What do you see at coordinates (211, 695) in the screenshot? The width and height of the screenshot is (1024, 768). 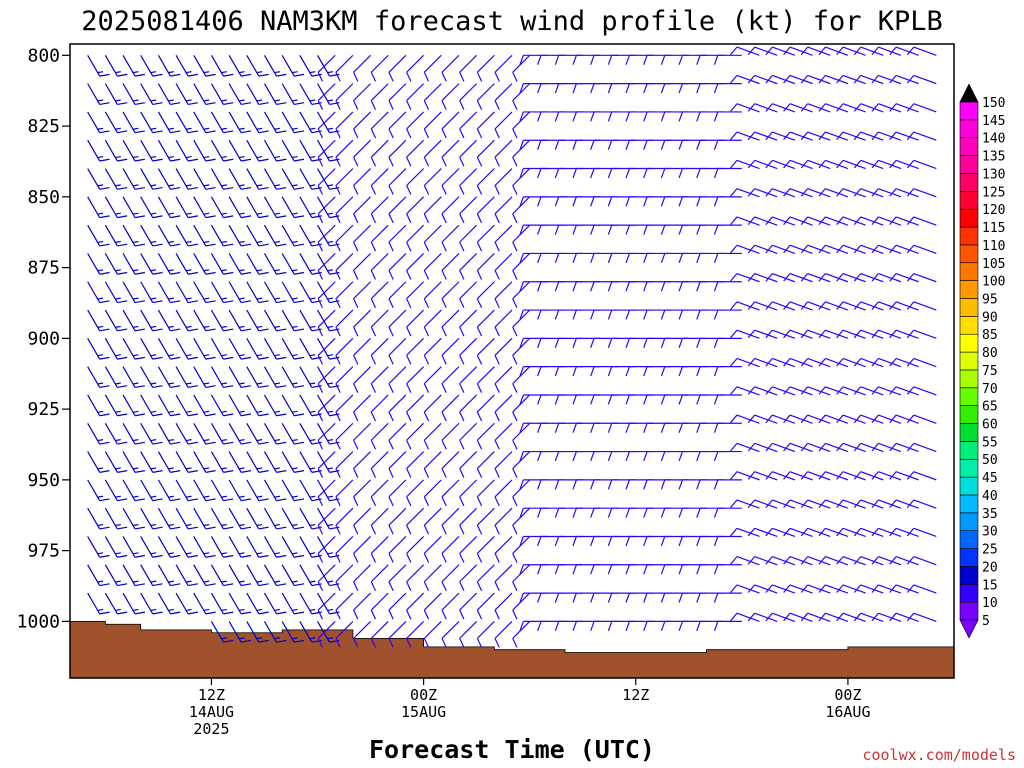 I see `x-tick-label: 12Z` at bounding box center [211, 695].